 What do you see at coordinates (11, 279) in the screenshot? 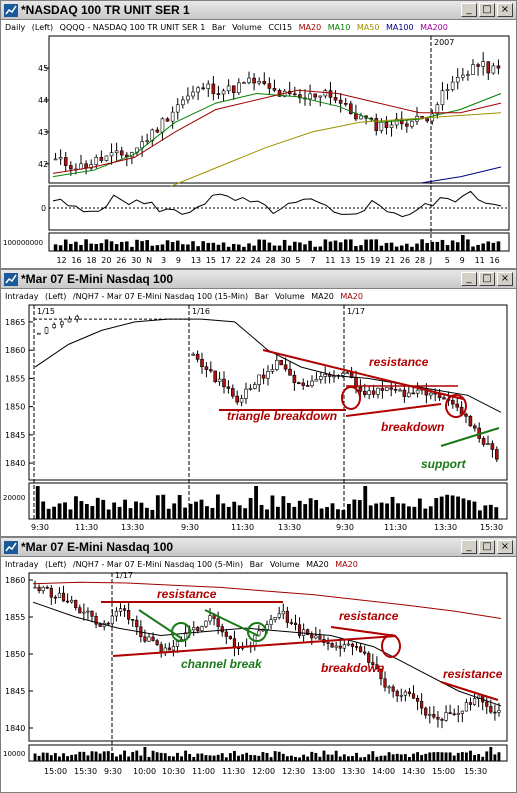
I see `chart-app-icon` at bounding box center [11, 279].